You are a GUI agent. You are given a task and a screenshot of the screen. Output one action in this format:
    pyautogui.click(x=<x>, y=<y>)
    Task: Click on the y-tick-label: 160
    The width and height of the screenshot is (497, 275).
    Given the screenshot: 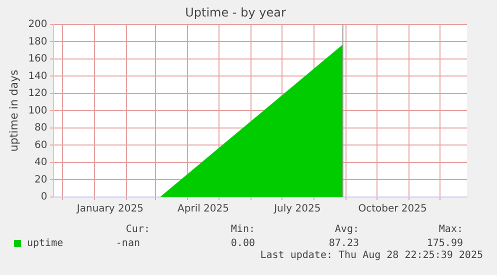 What is the action you would take?
    pyautogui.click(x=38, y=59)
    